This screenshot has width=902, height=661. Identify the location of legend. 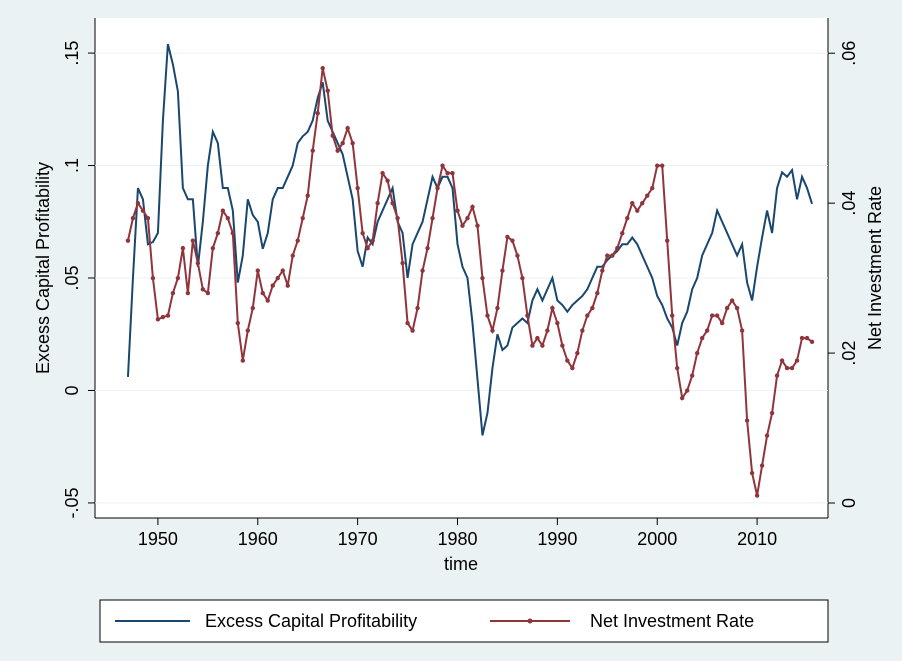
(464, 621).